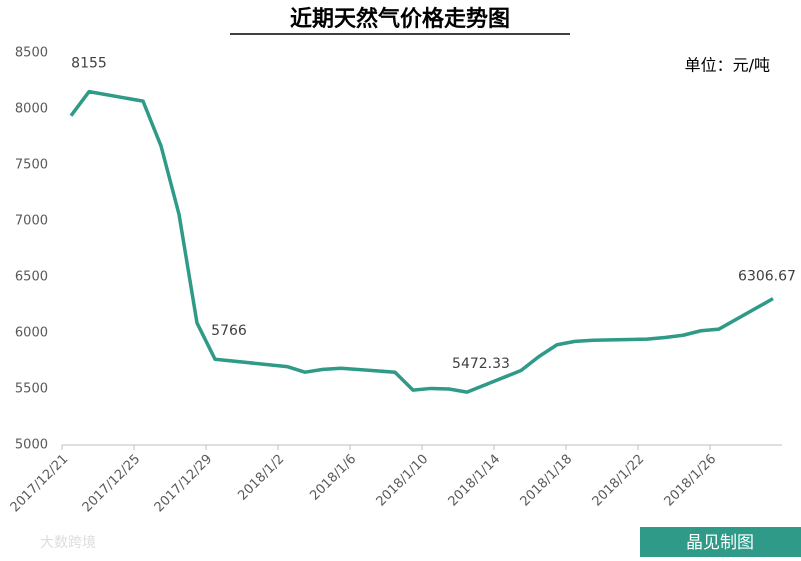 The width and height of the screenshot is (801, 561). What do you see at coordinates (31, 277) in the screenshot?
I see `y-tick-label: 6500` at bounding box center [31, 277].